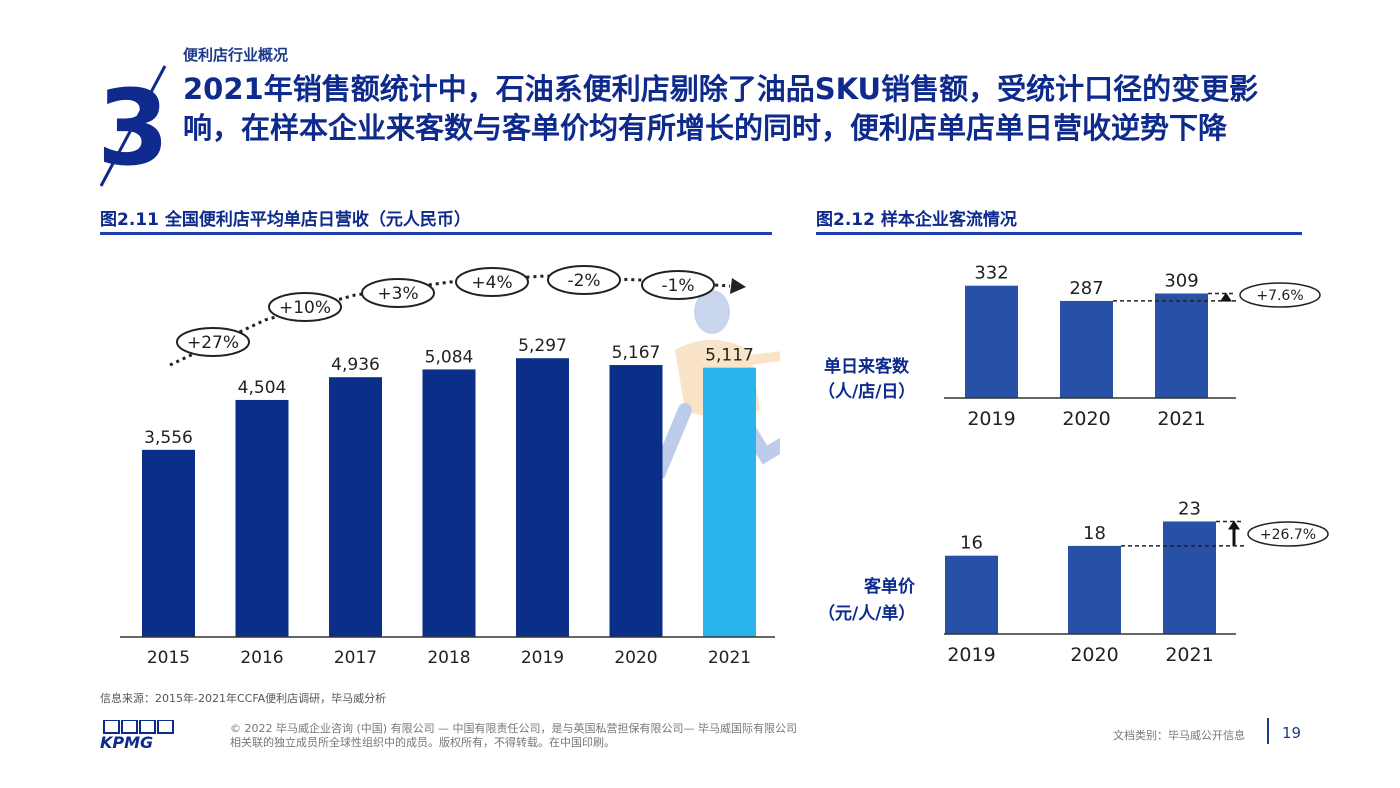  Describe the element at coordinates (867, 366) in the screenshot. I see `traffic-ylabel-1: 单日来客数` at that location.